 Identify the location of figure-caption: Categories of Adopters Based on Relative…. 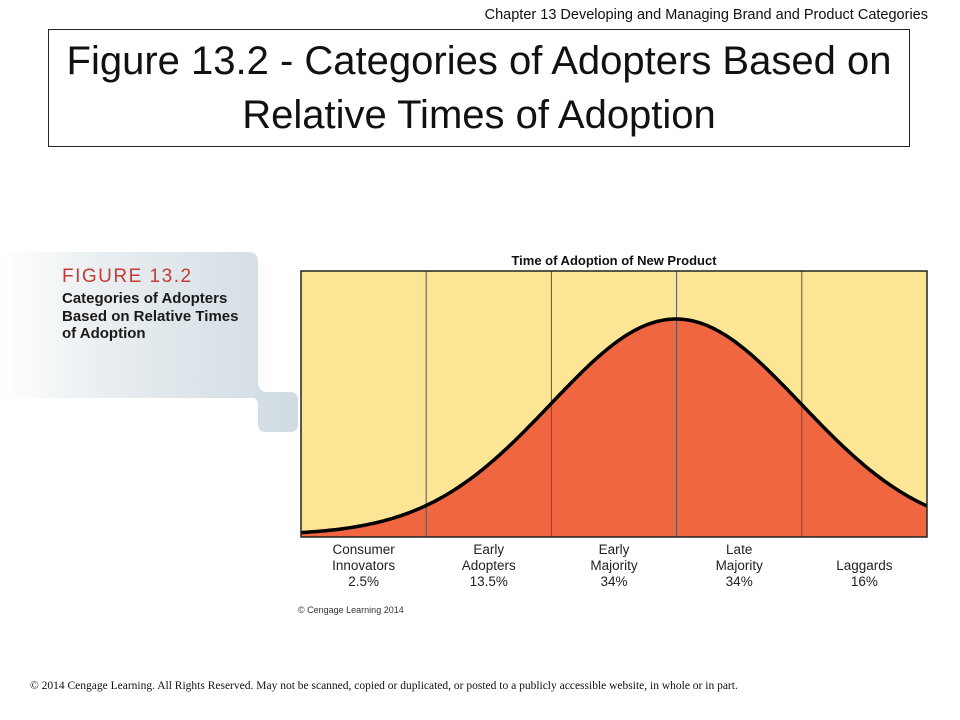
(150, 316).